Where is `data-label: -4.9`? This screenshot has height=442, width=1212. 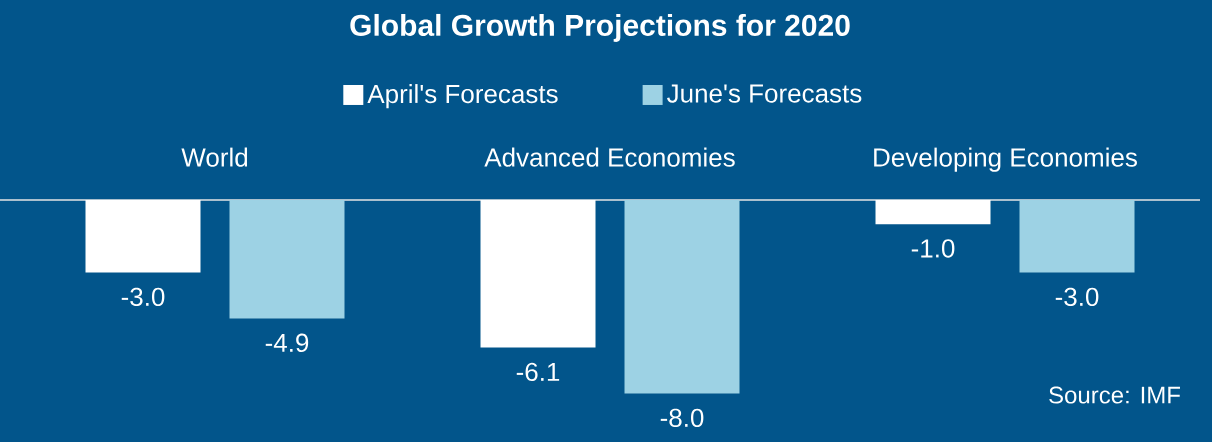
data-label: -4.9 is located at coordinates (287, 343).